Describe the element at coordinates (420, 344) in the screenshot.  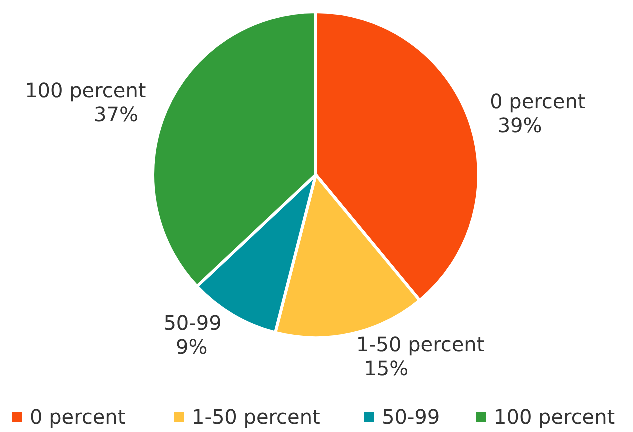
I see `slice-label: 1-50 percent` at that location.